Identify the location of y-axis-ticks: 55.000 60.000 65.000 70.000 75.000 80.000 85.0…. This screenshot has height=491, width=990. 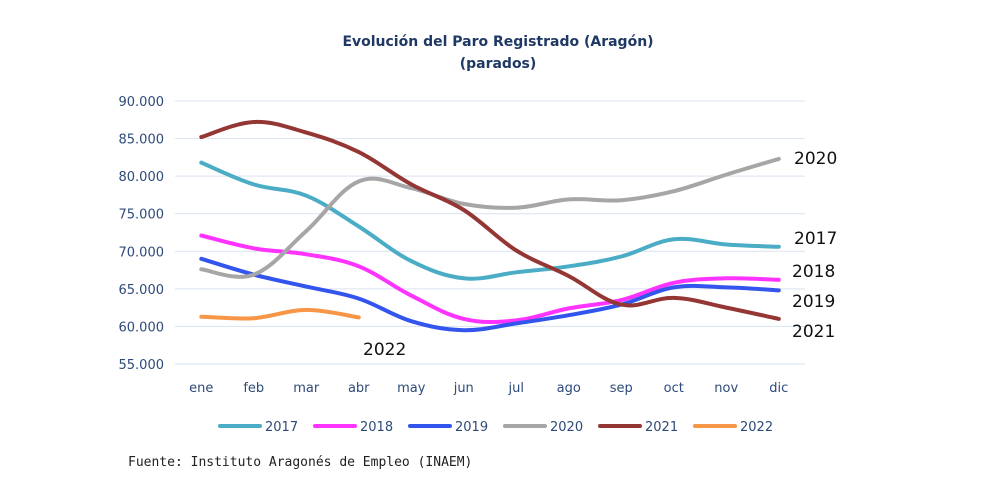
(142, 234).